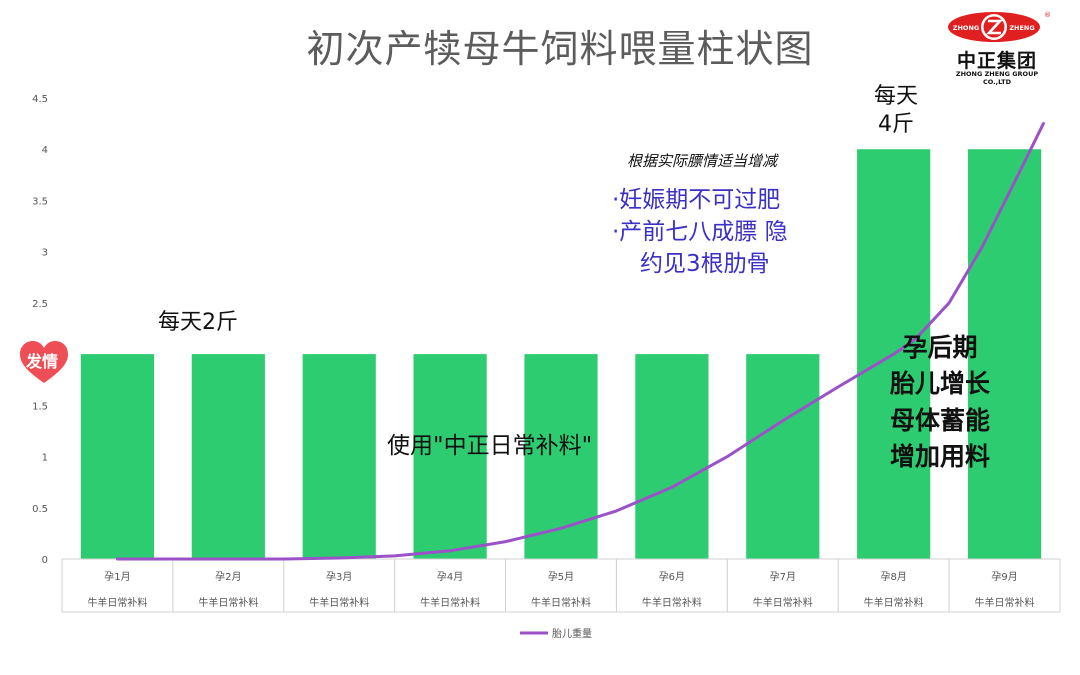  I want to click on heart-label: 发情, so click(41, 361).